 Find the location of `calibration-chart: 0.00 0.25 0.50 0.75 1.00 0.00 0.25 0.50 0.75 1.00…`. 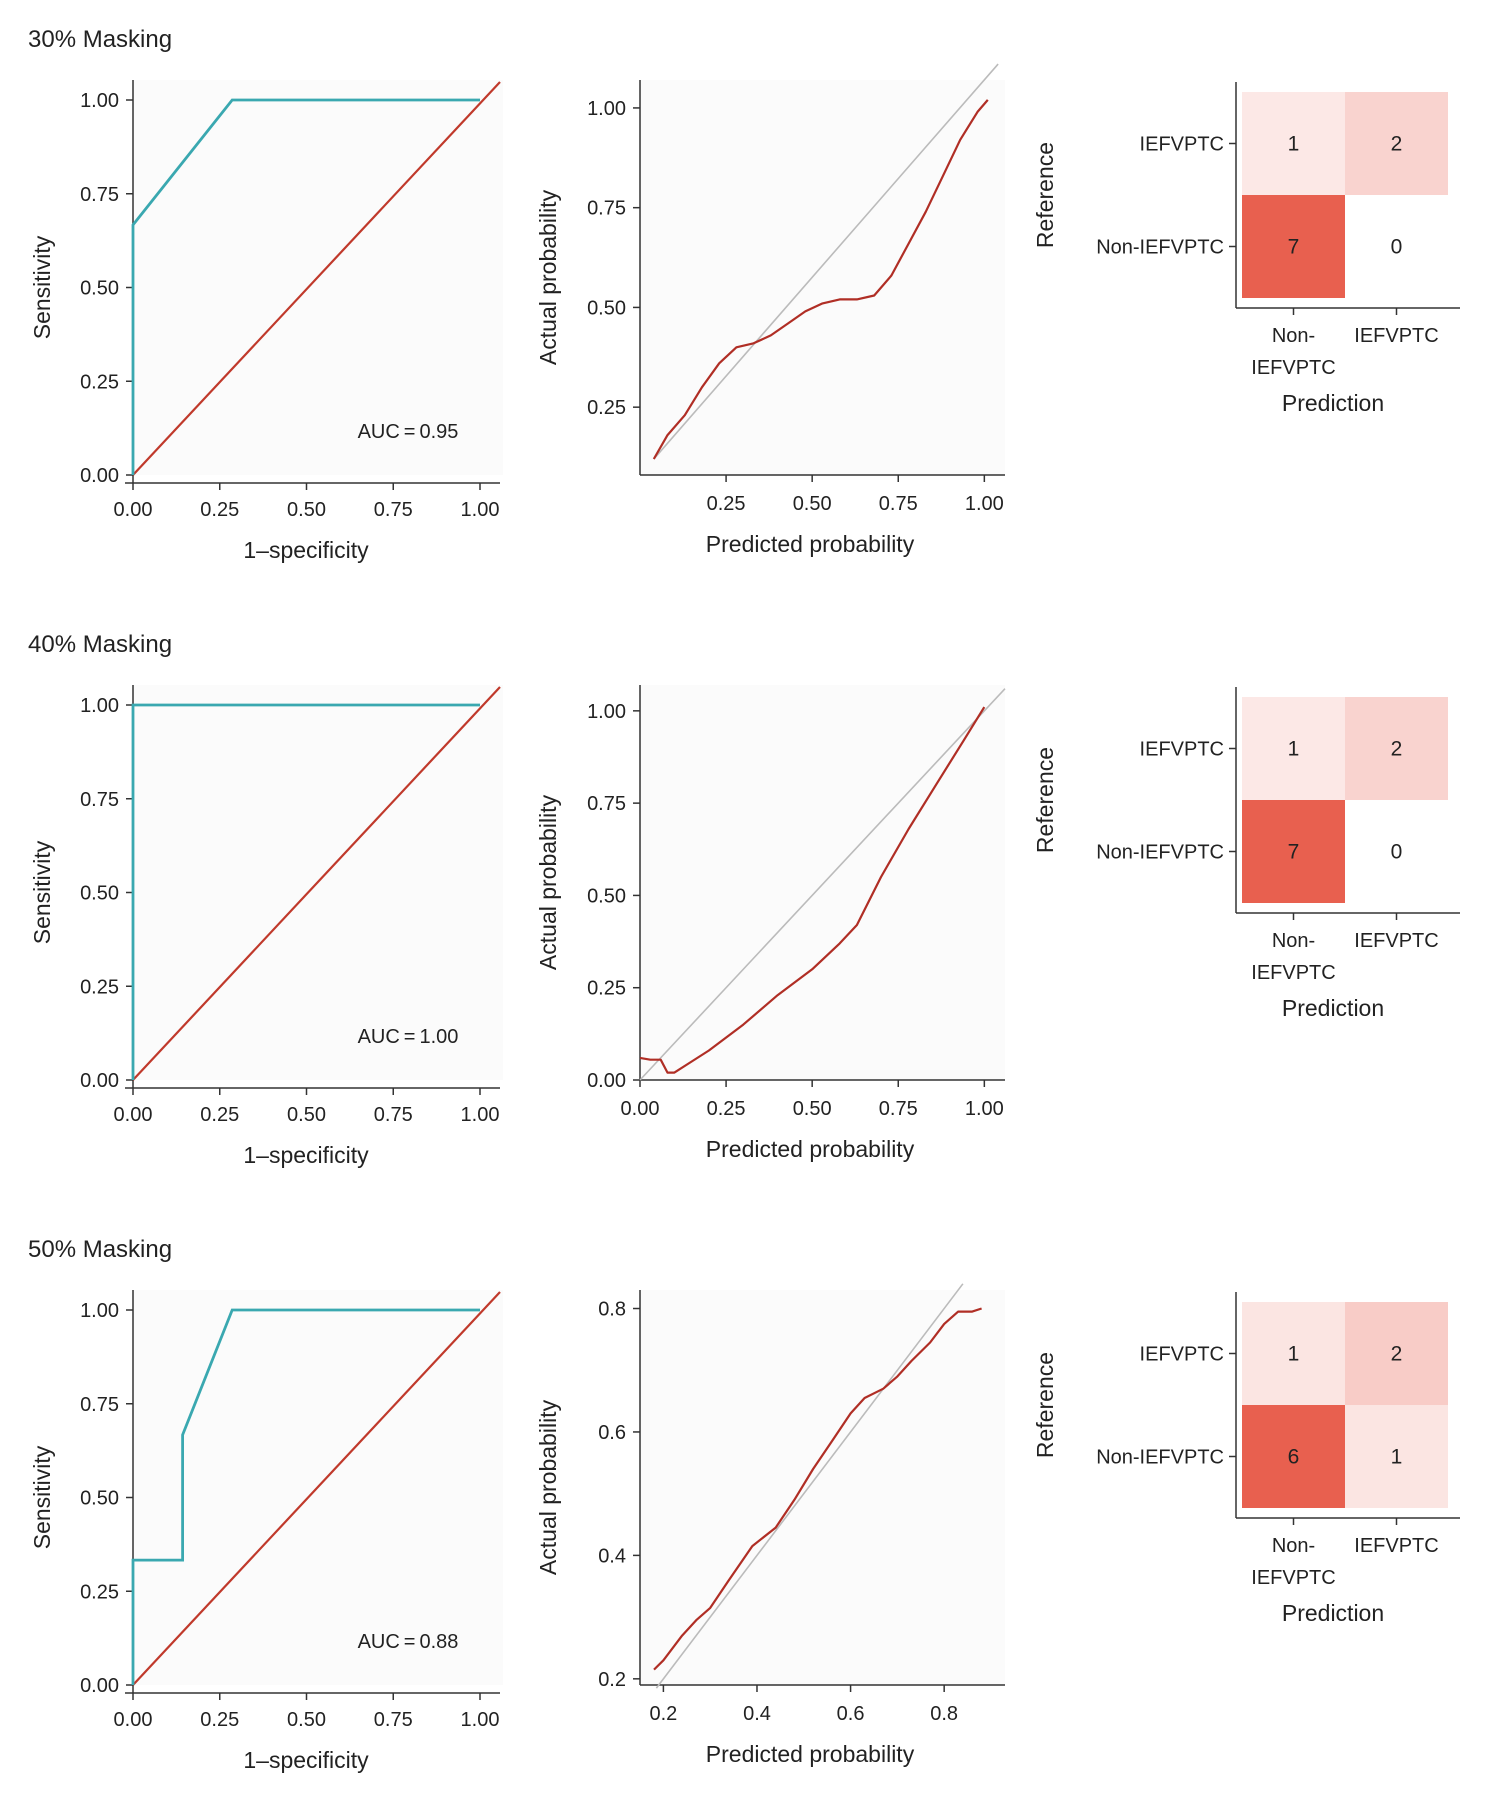

calibration-chart: 0.00 0.25 0.50 0.75 1.00 0.00 0.25 0.50 0.75 1.00… is located at coordinates (770, 923).